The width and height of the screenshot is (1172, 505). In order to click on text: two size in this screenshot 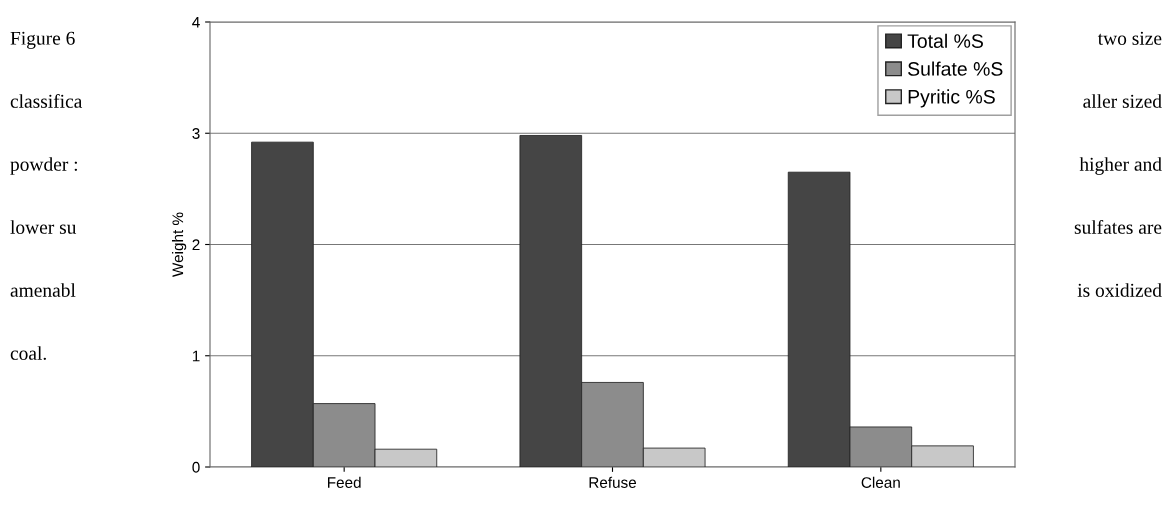, I will do `click(1129, 38)`.